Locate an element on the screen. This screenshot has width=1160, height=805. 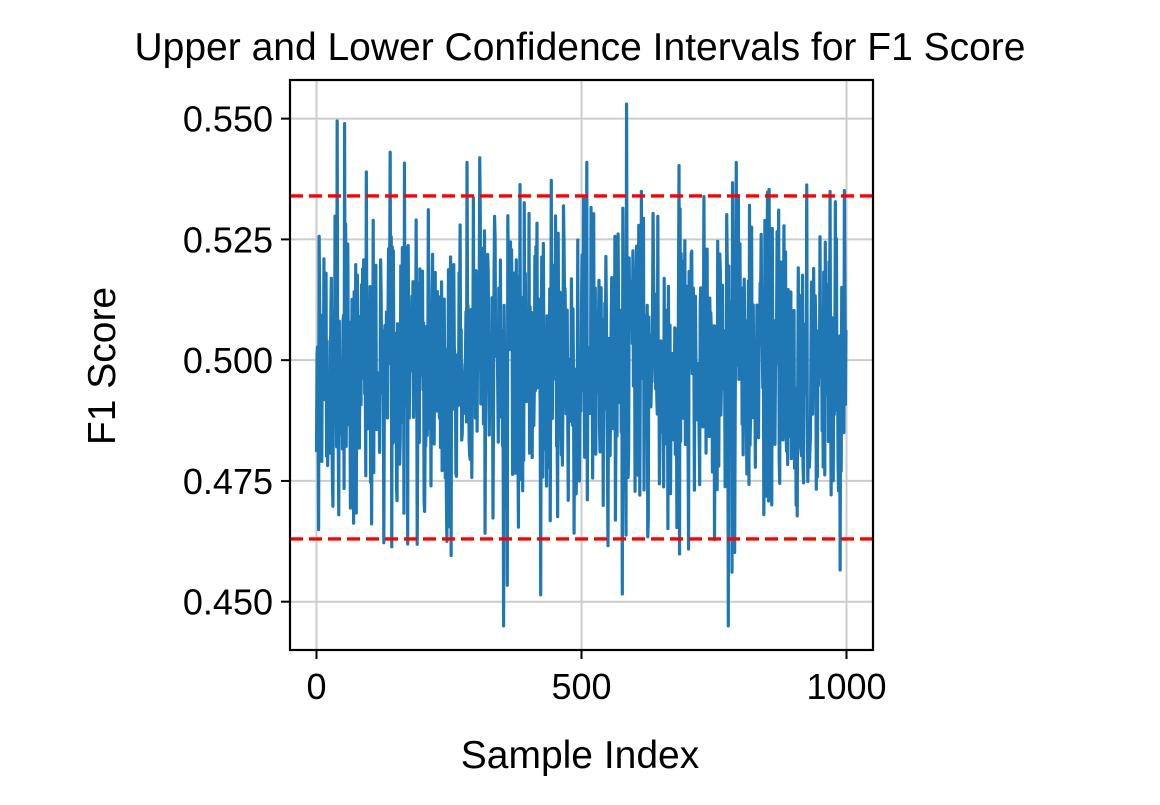
y-tick-label-0: 0.450 is located at coordinates (228, 602).